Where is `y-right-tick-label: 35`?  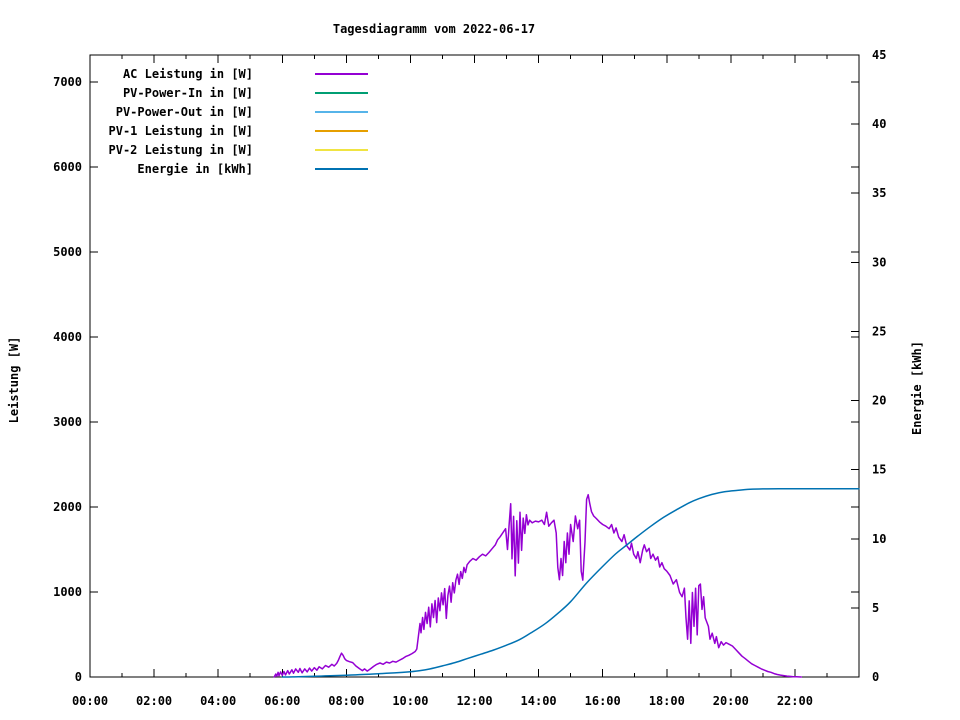
y-right-tick-label: 35 is located at coordinates (879, 193).